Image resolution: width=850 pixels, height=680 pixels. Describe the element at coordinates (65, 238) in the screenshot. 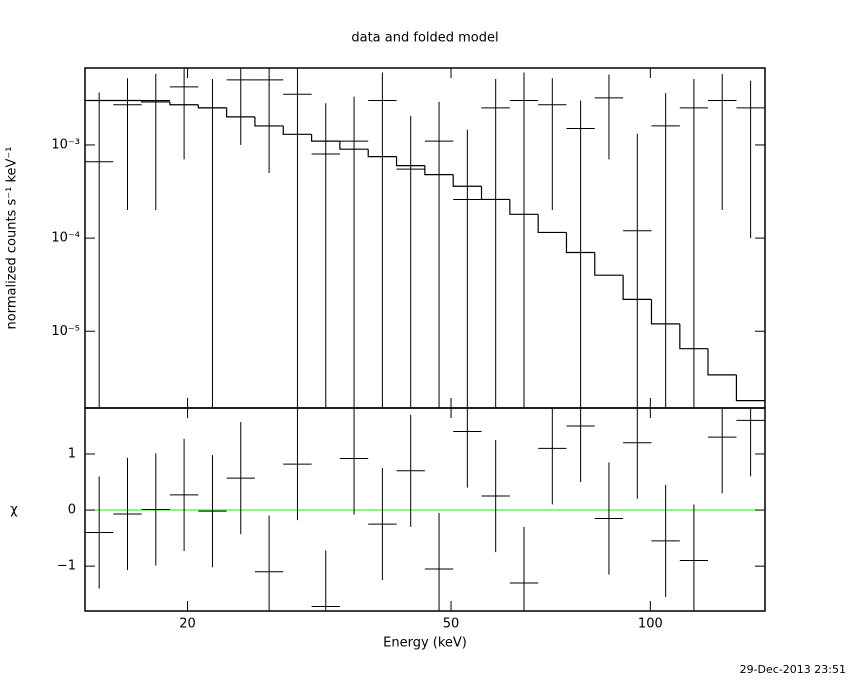

I see `y-tick-label: 10⁻⁴` at that location.